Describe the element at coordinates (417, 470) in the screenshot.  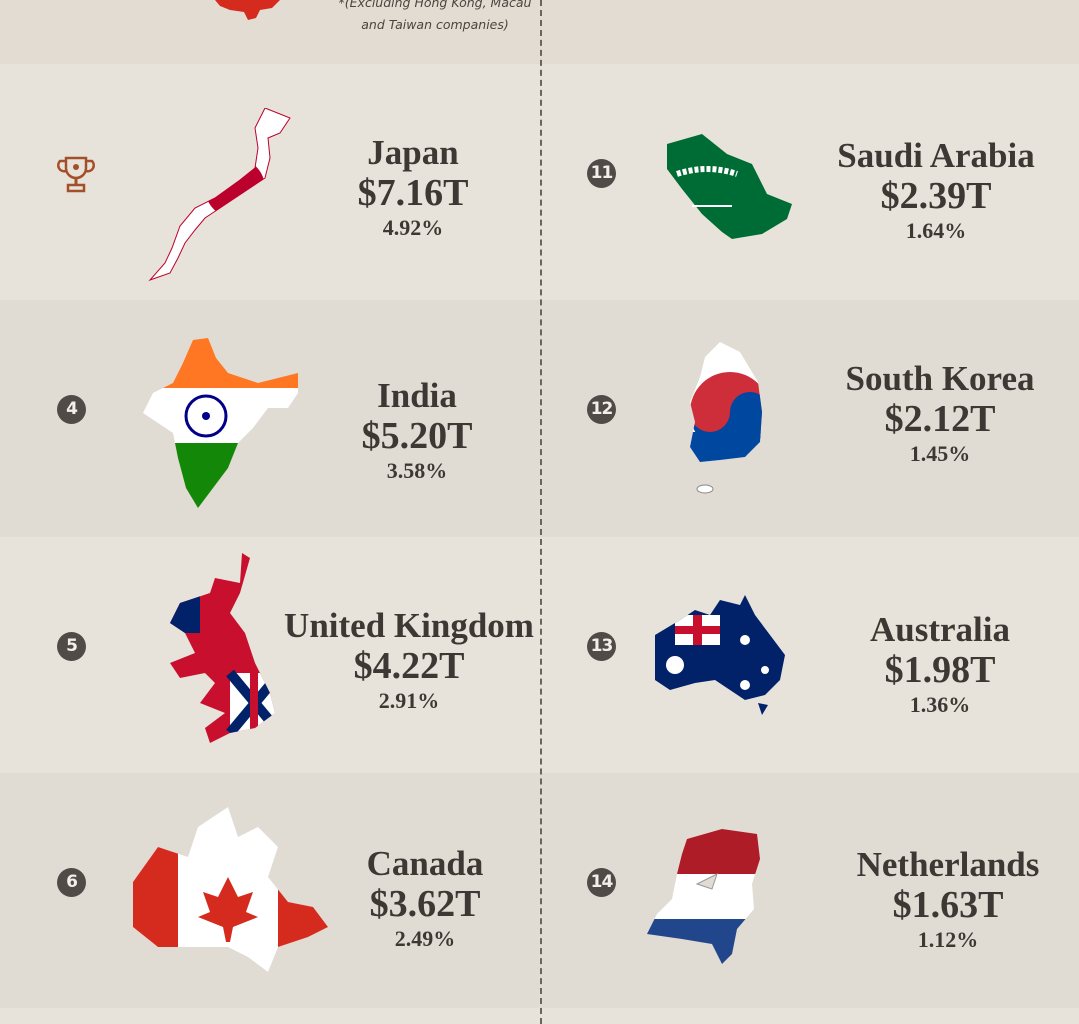
I see `share: 3.58%` at that location.